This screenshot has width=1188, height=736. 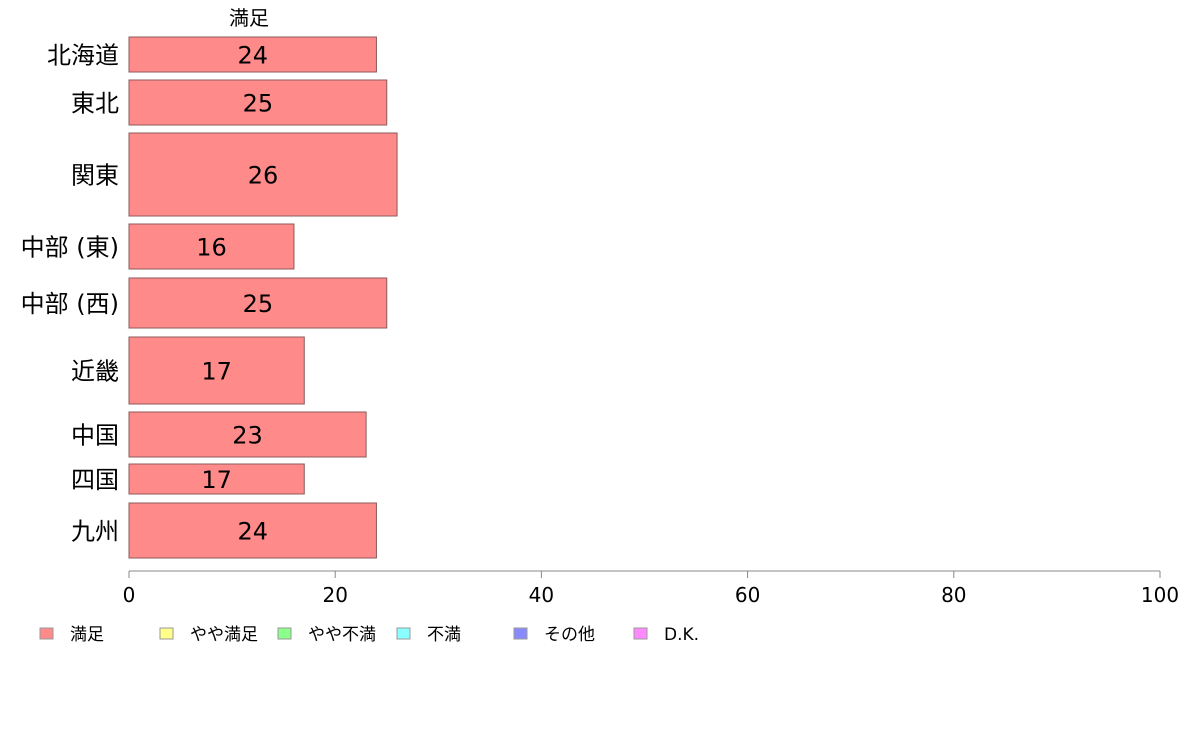 What do you see at coordinates (541, 595) in the screenshot?
I see `x-tick-label: 40` at bounding box center [541, 595].